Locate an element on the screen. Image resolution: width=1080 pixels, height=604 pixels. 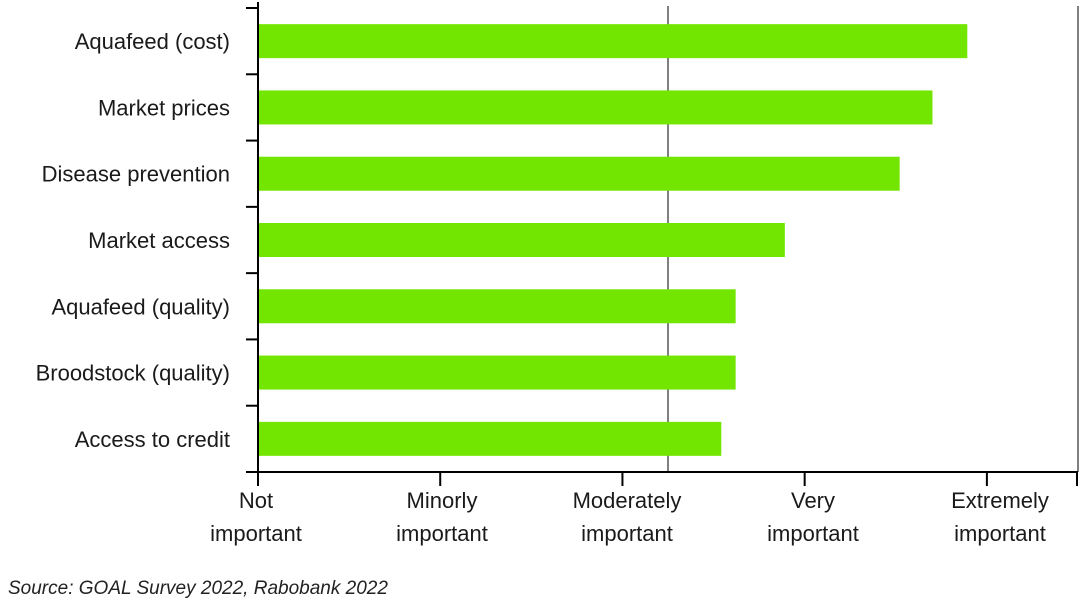
category-label-5: Broodstock (quality) is located at coordinates (133, 373).